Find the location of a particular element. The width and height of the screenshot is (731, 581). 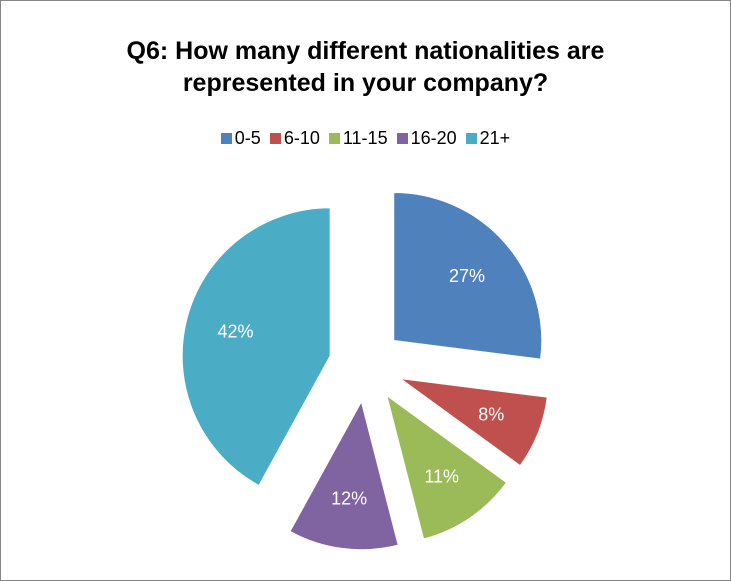

data-label-6-10: 8% is located at coordinates (491, 415).